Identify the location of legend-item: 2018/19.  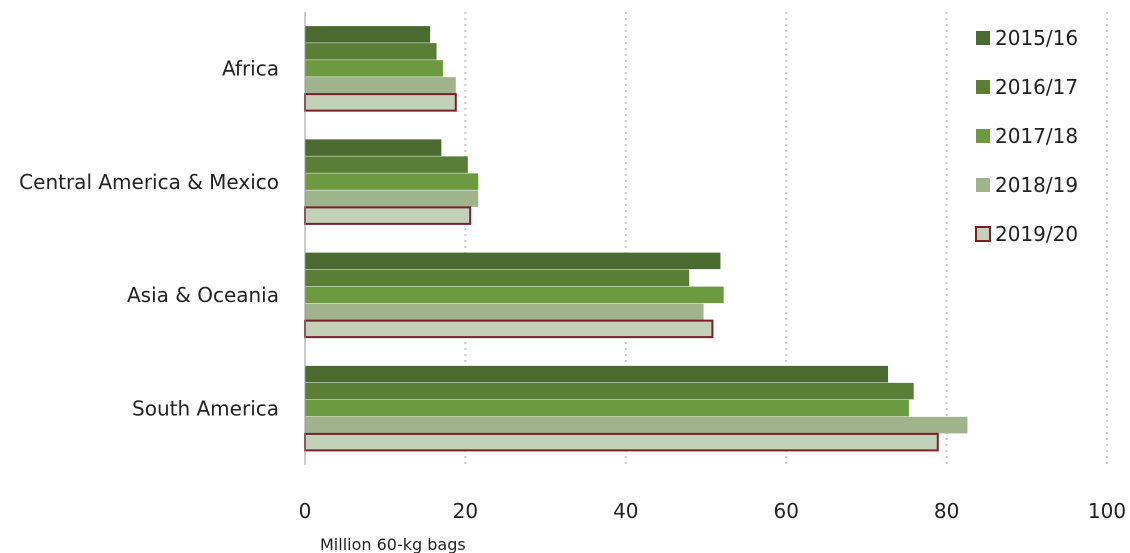
(1027, 185).